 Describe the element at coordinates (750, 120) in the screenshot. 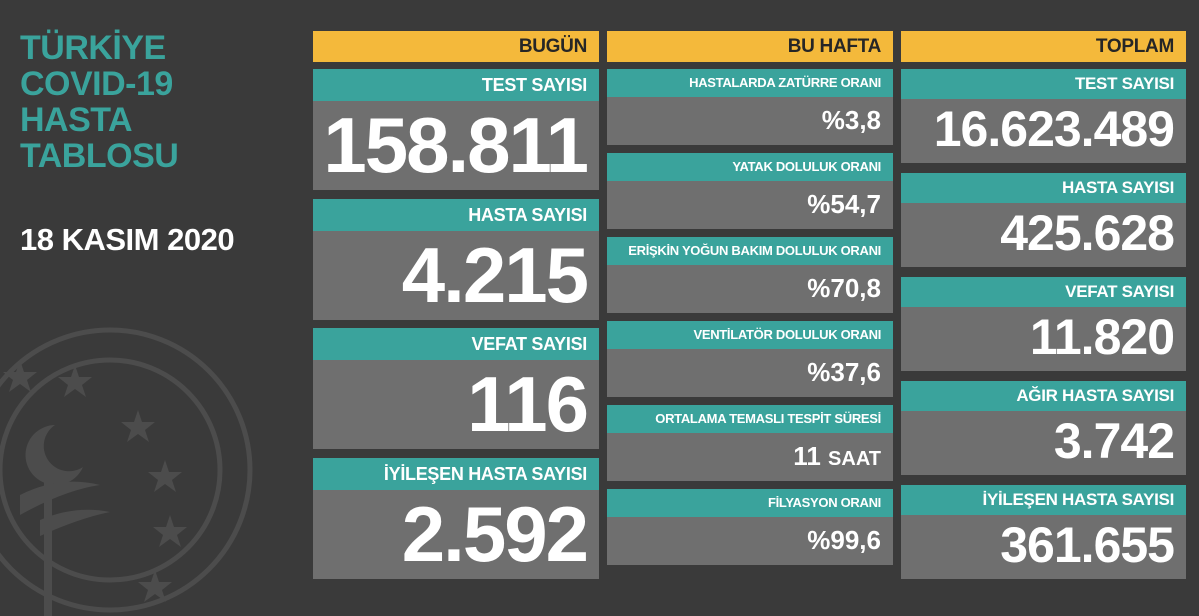

I see `card-value: %3,8` at that location.